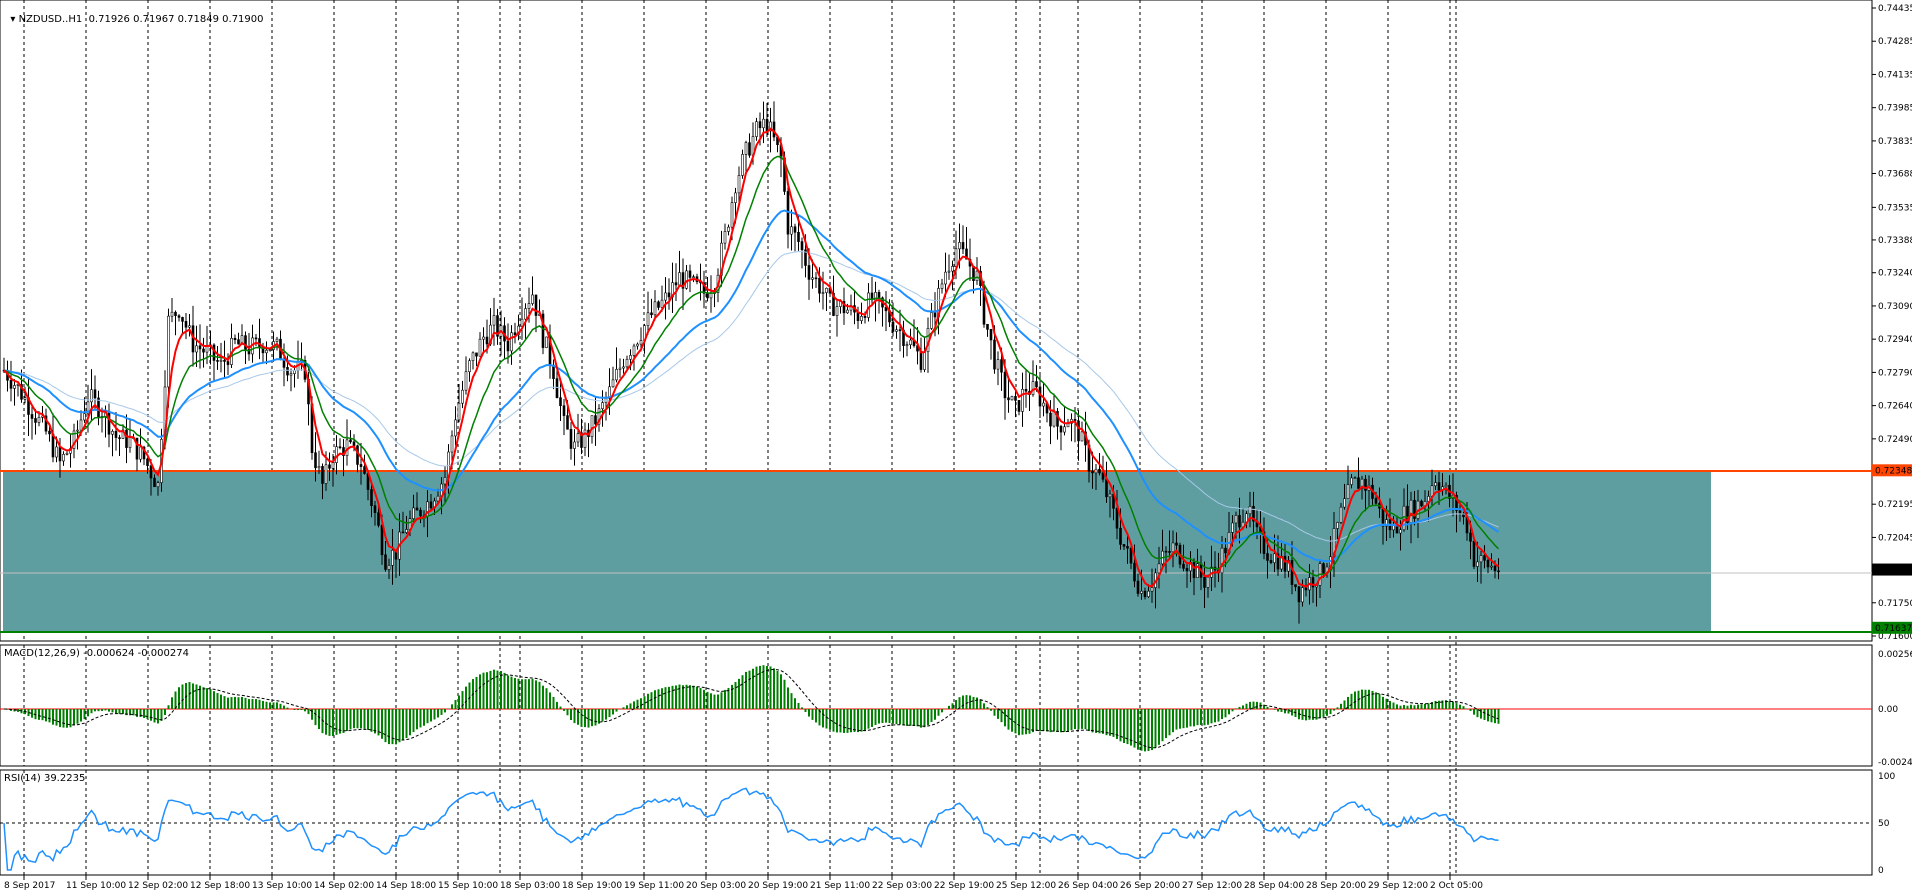 This screenshot has width=1912, height=896. What do you see at coordinates (751, 708) in the screenshot?
I see `macd-signal-line` at bounding box center [751, 708].